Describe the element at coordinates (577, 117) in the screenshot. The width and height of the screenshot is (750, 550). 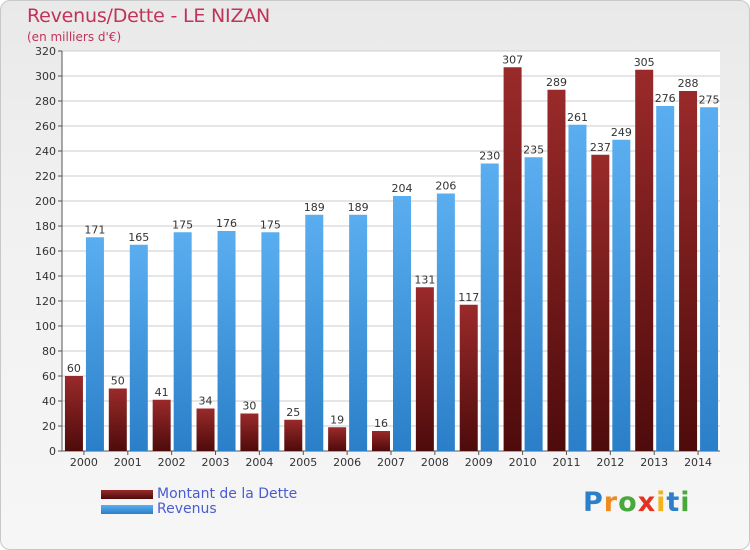
I see `data-label-revenue: 261` at that location.